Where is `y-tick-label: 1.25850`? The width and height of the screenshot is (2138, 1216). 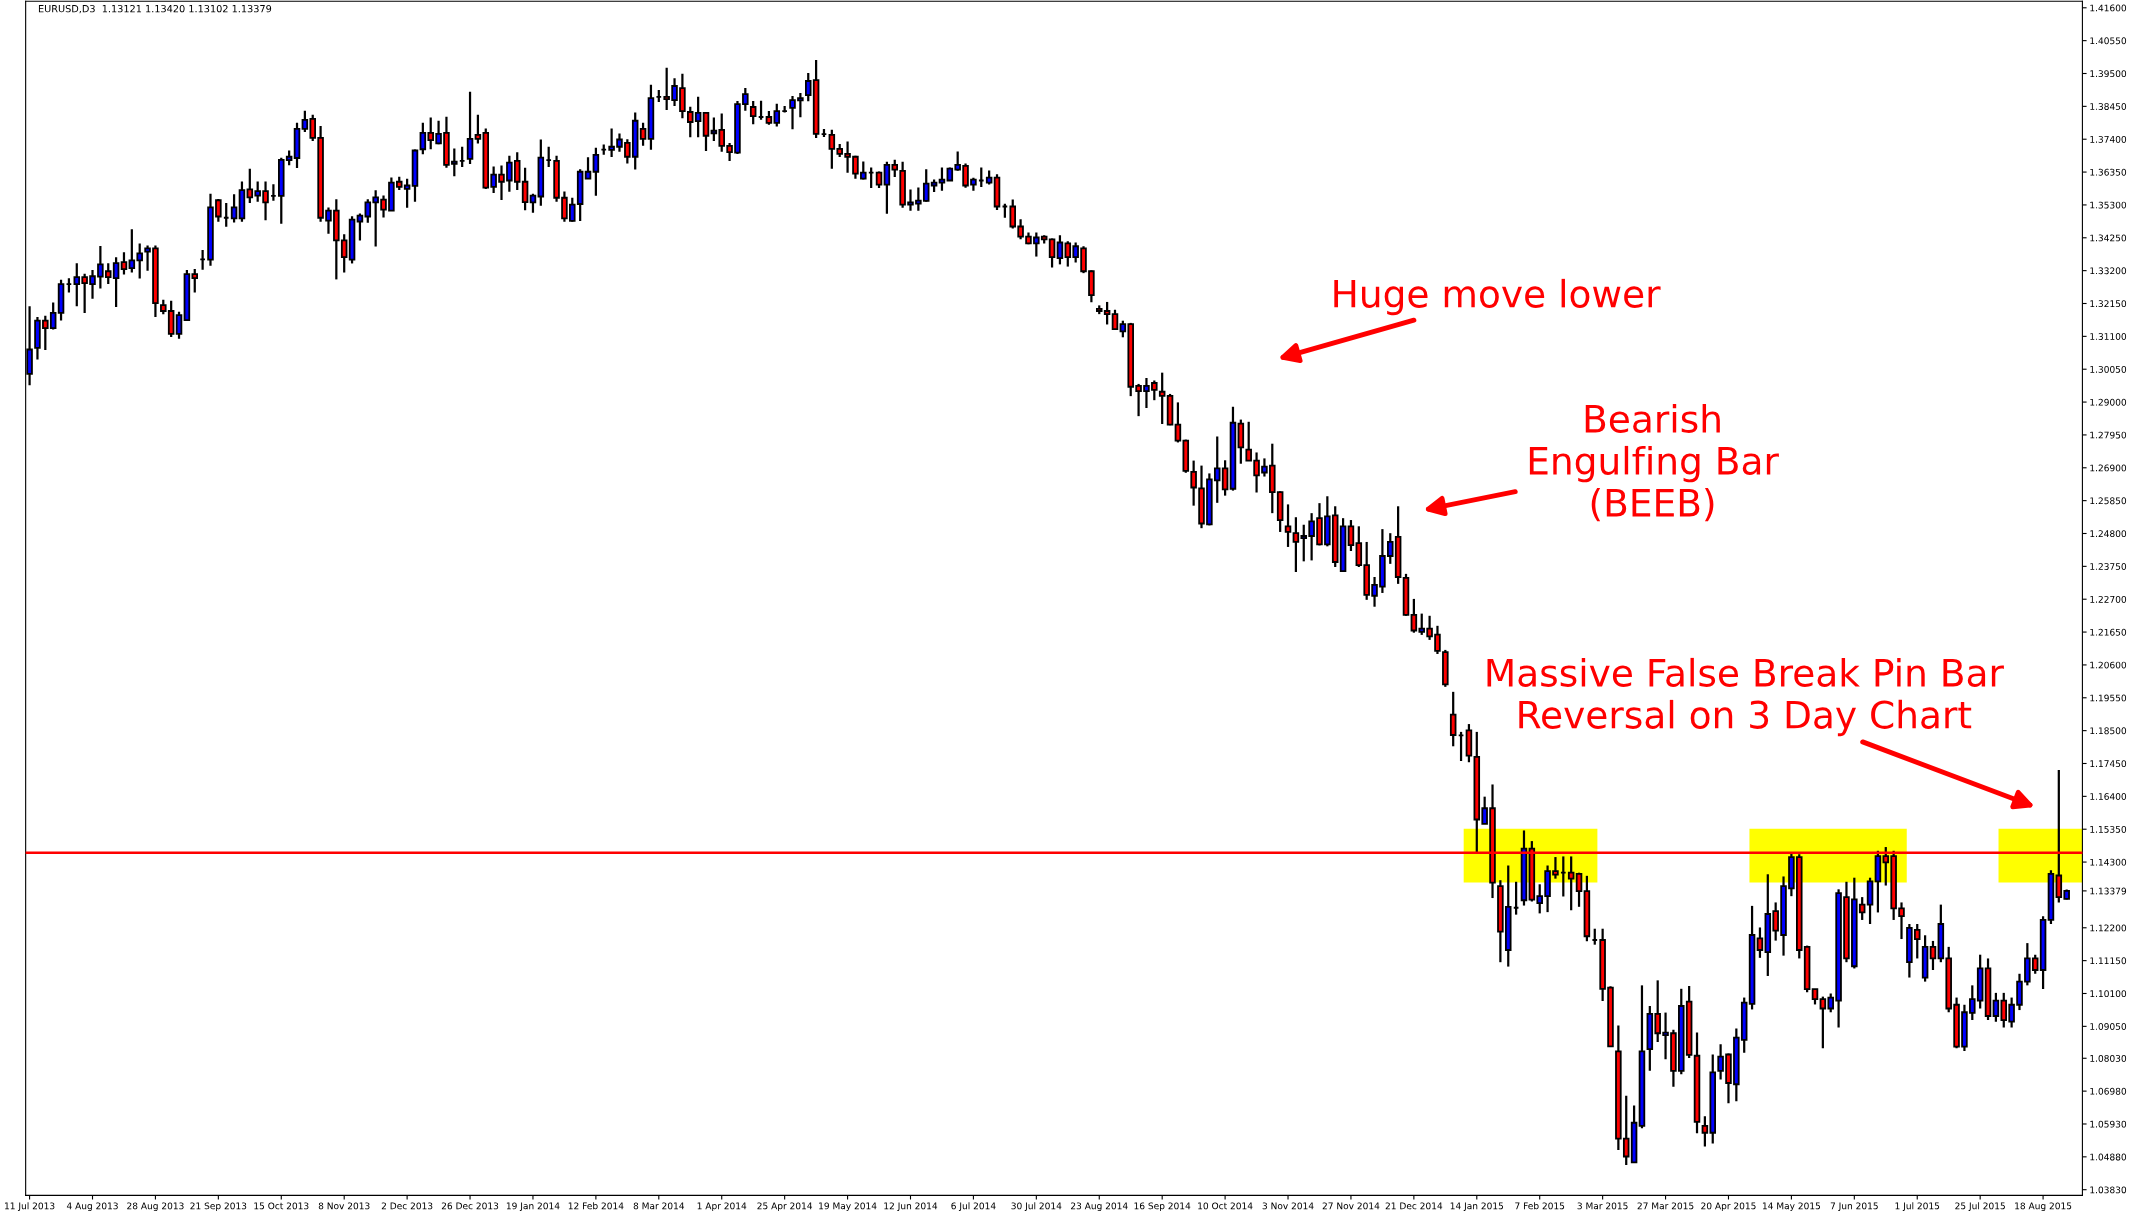 y-tick-label: 1.25850 is located at coordinates (2108, 501).